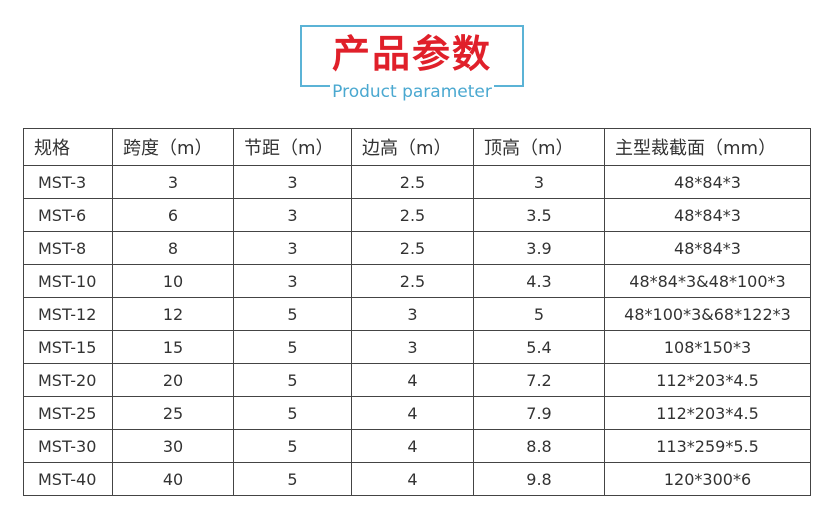 The width and height of the screenshot is (832, 515). What do you see at coordinates (292, 147) in the screenshot?
I see `column-header: 节距（m）` at bounding box center [292, 147].